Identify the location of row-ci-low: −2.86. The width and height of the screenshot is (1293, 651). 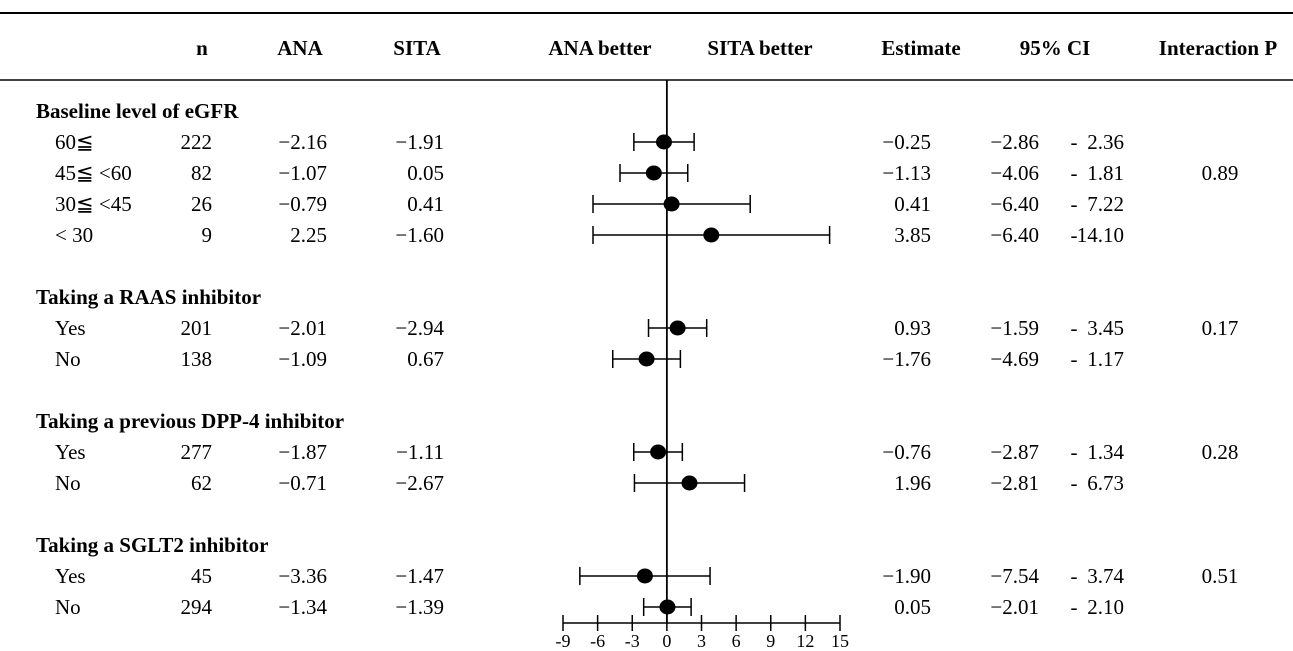
(1014, 142).